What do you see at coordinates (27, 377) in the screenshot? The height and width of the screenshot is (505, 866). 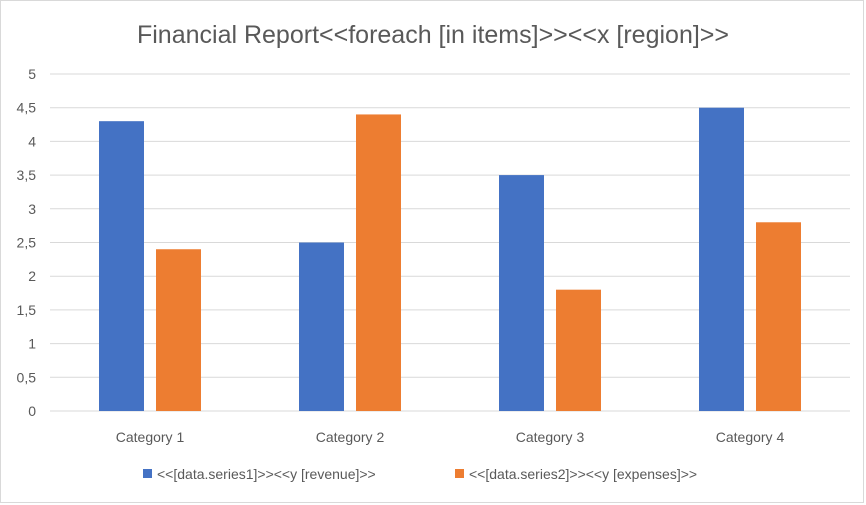 I see `y-tick-label: 0,5` at bounding box center [27, 377].